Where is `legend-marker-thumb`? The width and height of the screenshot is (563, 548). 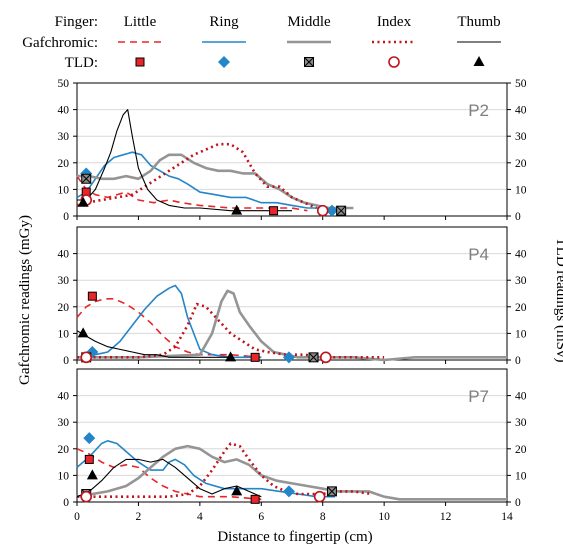 legend-marker-thumb is located at coordinates (479, 61).